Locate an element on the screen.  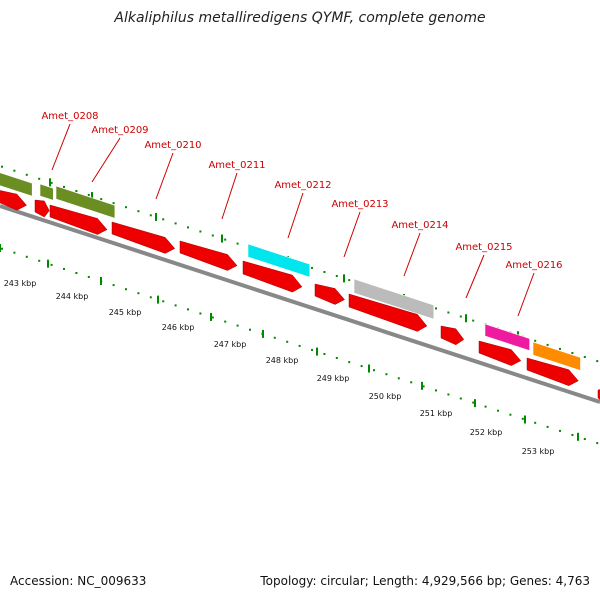
gene-block-orange is located at coordinates (556, 356).